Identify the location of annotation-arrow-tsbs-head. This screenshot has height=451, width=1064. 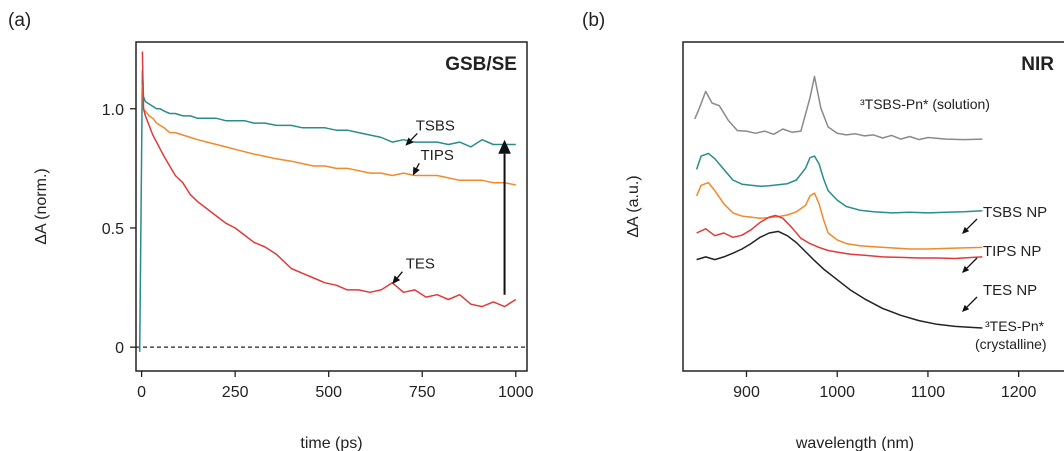
(409, 141).